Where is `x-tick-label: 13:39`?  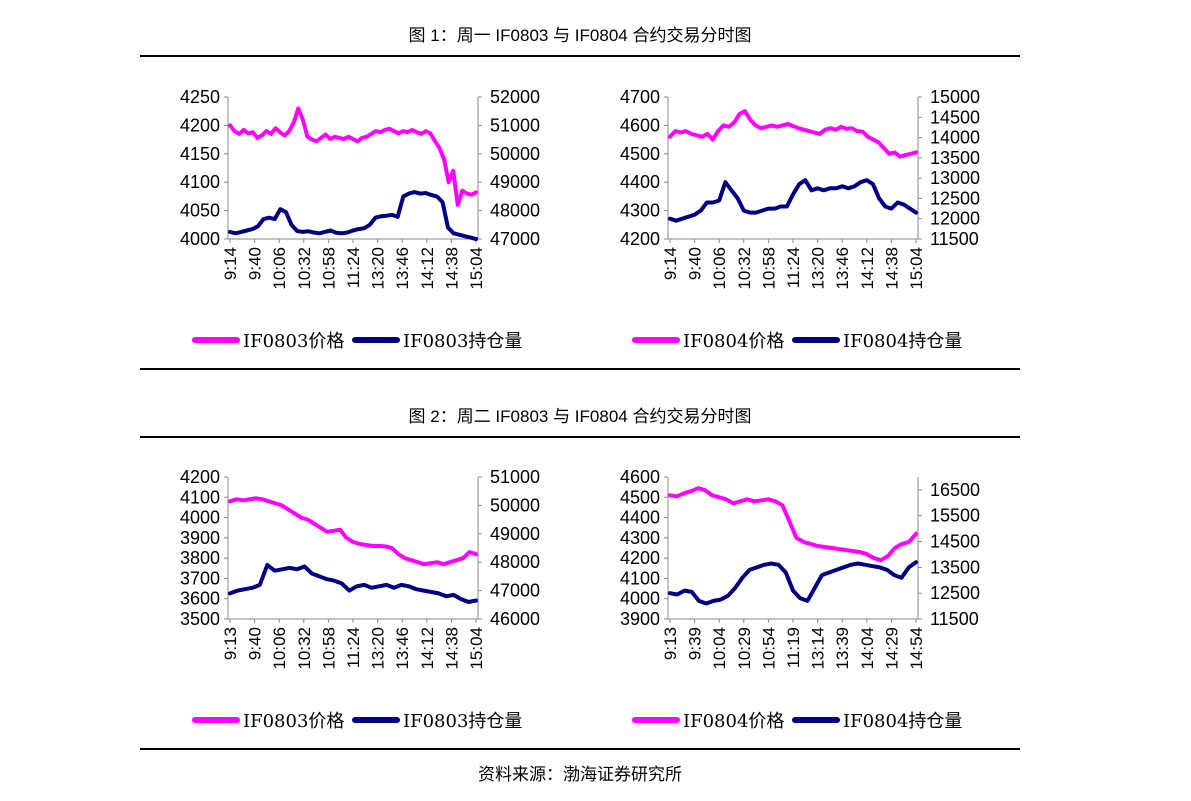
x-tick-label: 13:39 is located at coordinates (842, 648).